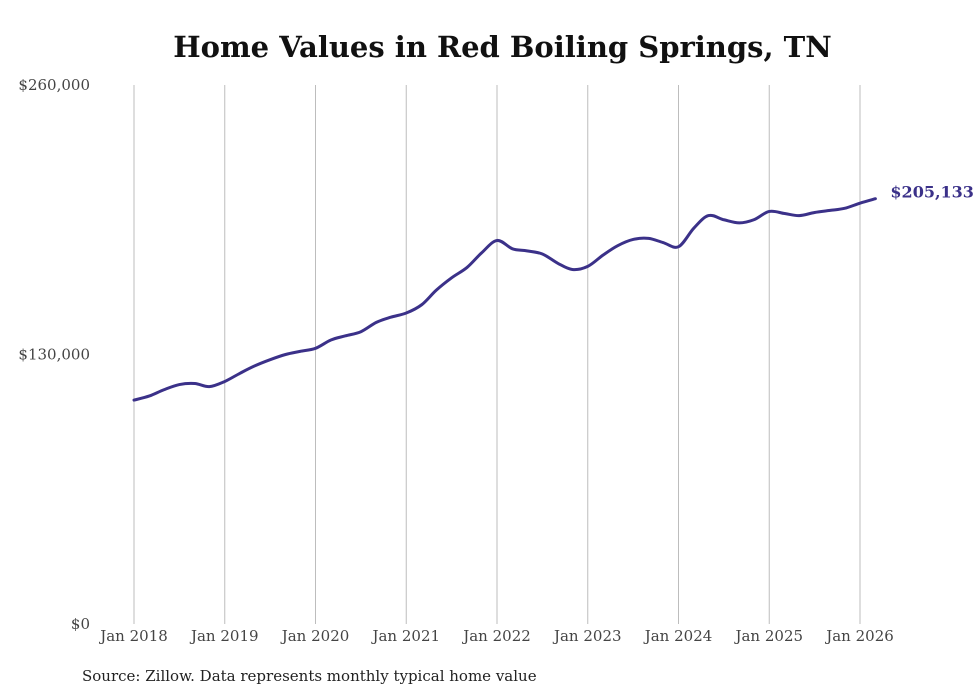  What do you see at coordinates (133, 636) in the screenshot?
I see `x-tick-label: Jan 2018` at bounding box center [133, 636].